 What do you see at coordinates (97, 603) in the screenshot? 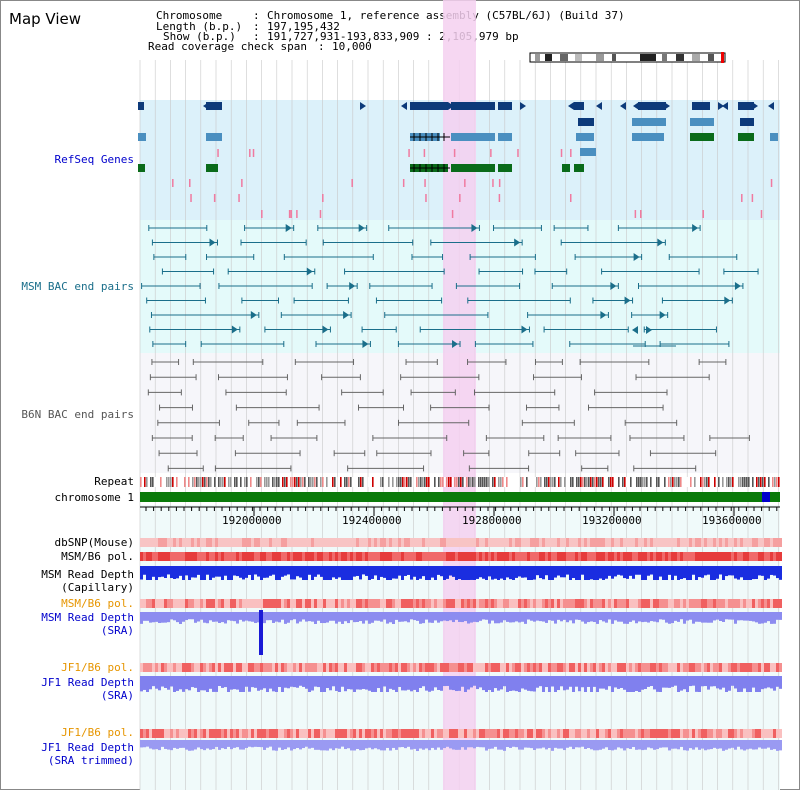
I see `track-label-msm-b6-pol-2: MSM/B6 pol.` at bounding box center [97, 603].